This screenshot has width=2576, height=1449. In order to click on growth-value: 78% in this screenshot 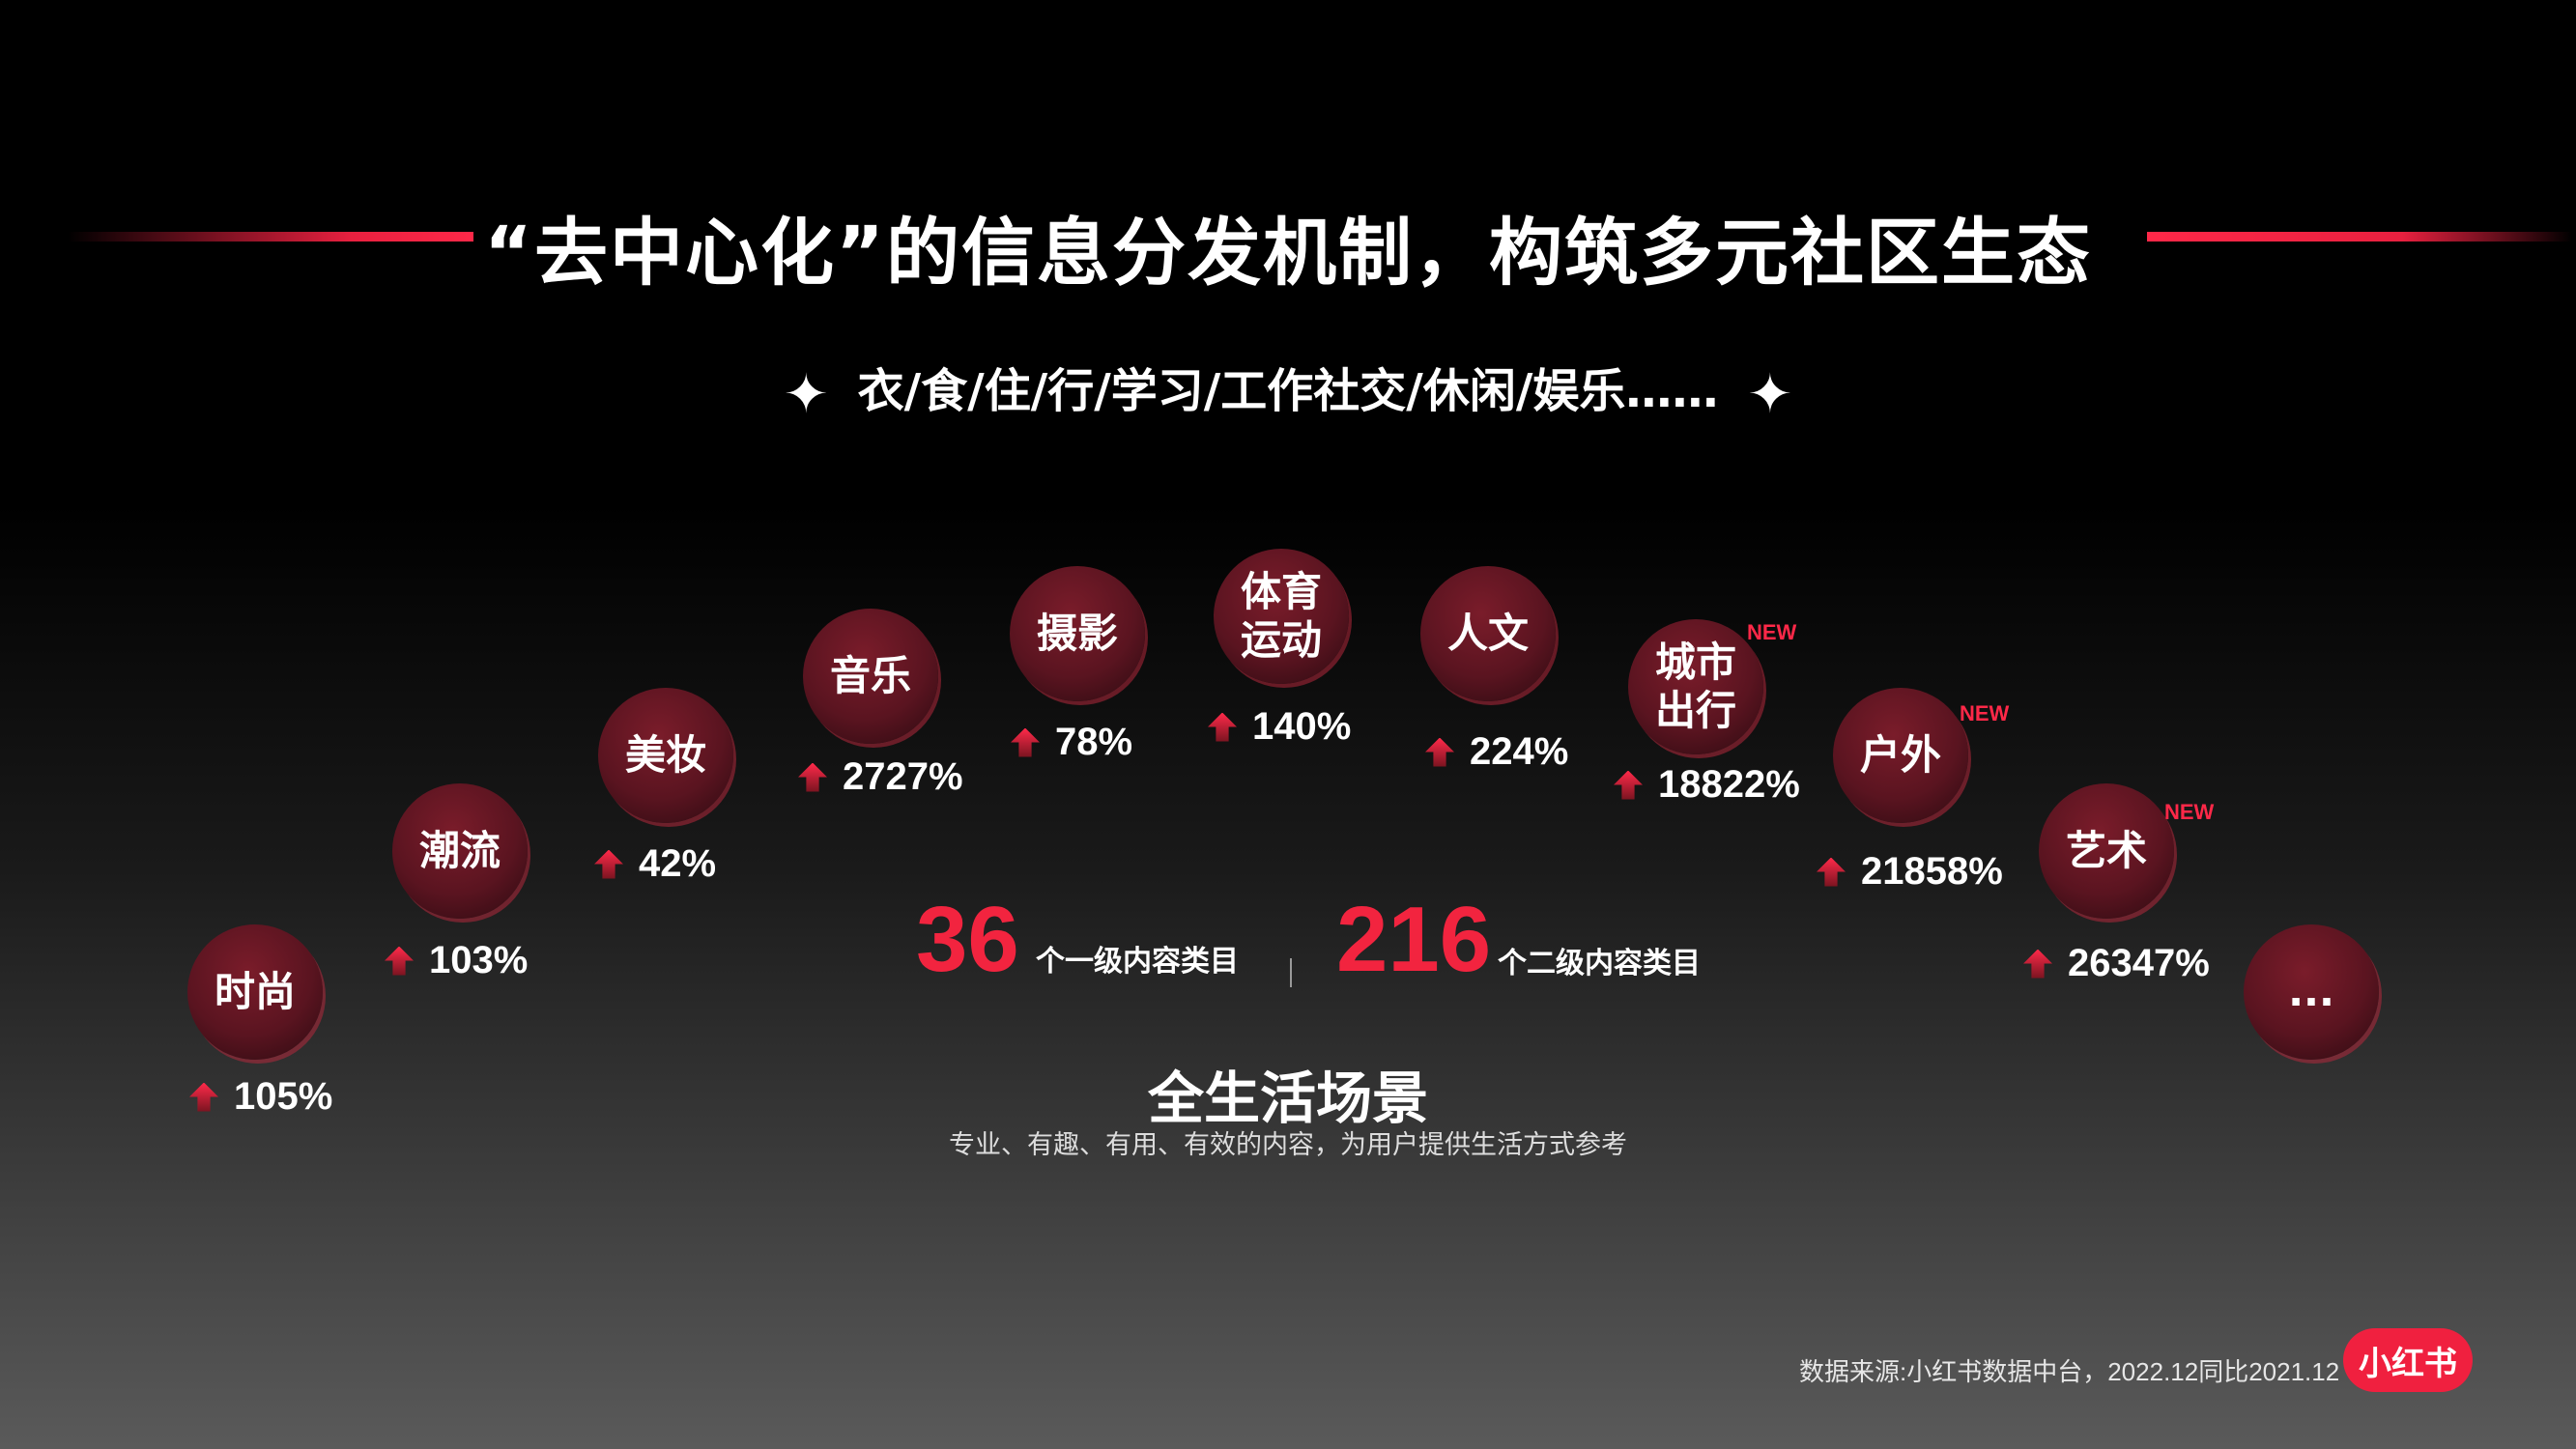, I will do `click(1094, 742)`.